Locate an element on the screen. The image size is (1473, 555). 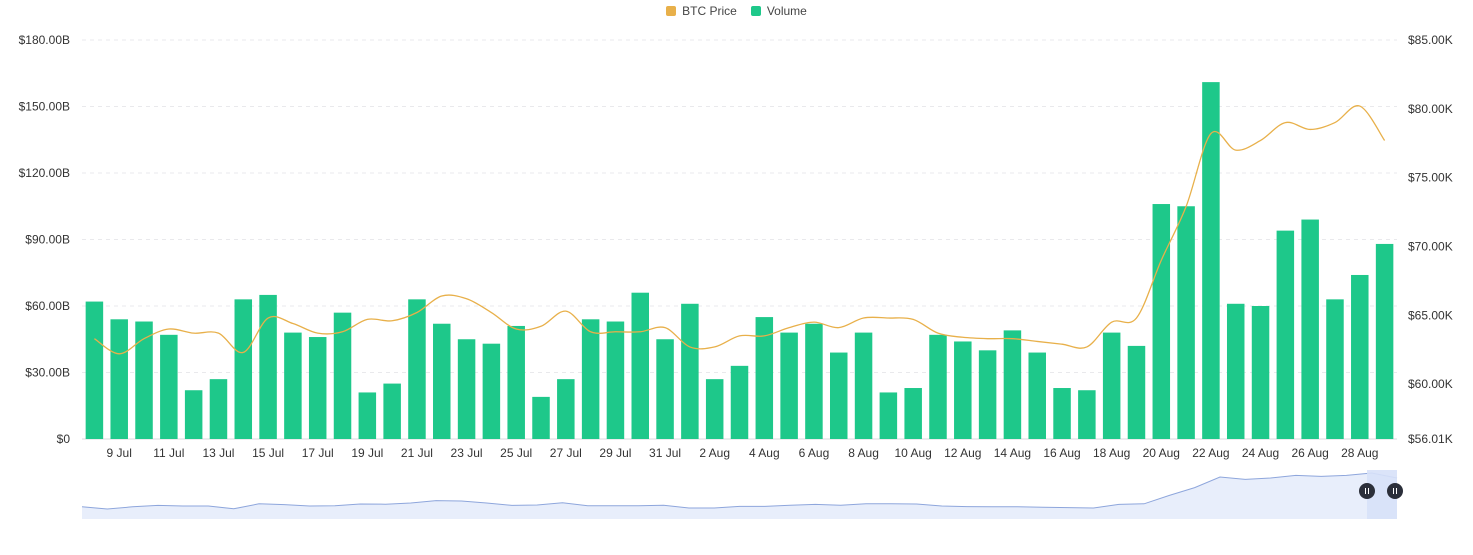
legend-swatch-btc-price is located at coordinates (671, 11).